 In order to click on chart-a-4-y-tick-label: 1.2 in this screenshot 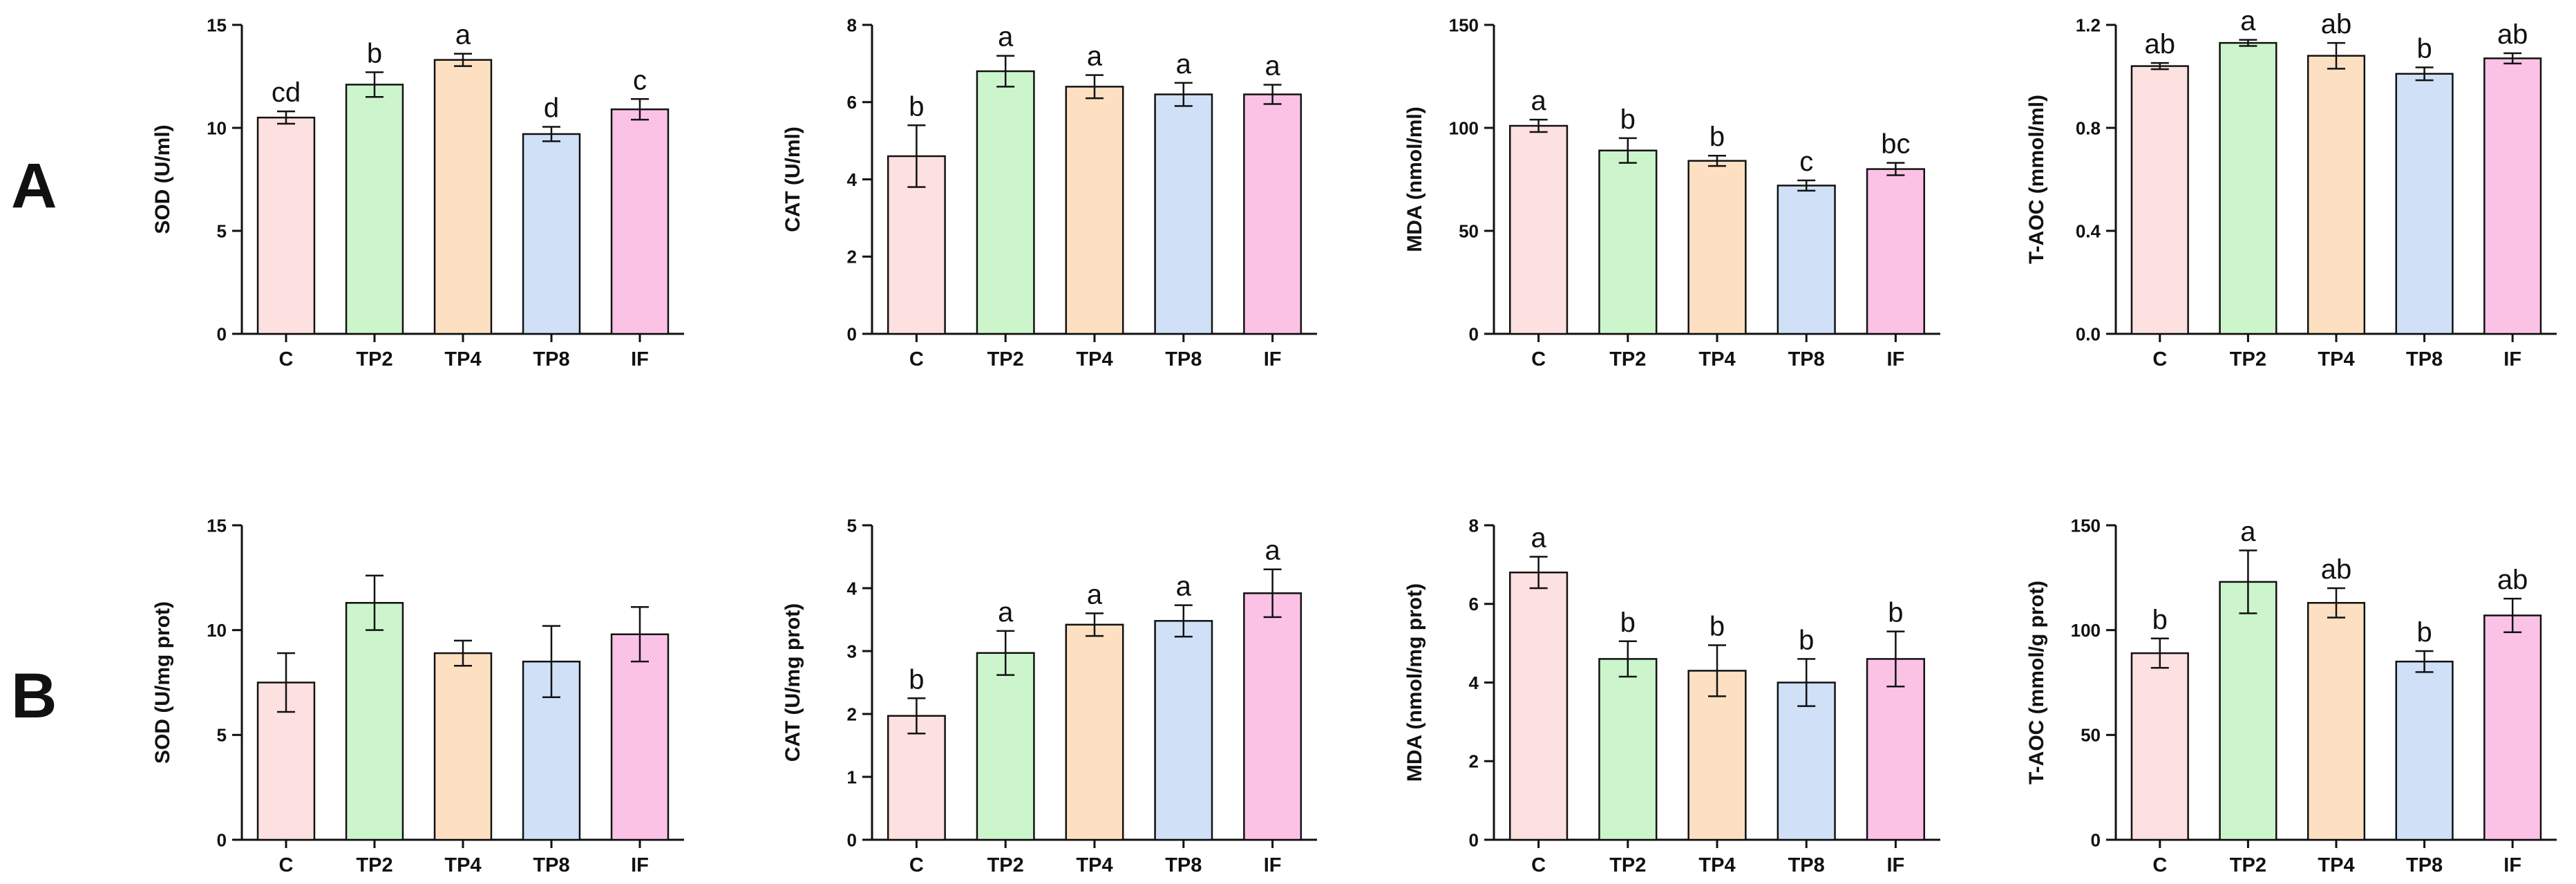, I will do `click(2088, 25)`.